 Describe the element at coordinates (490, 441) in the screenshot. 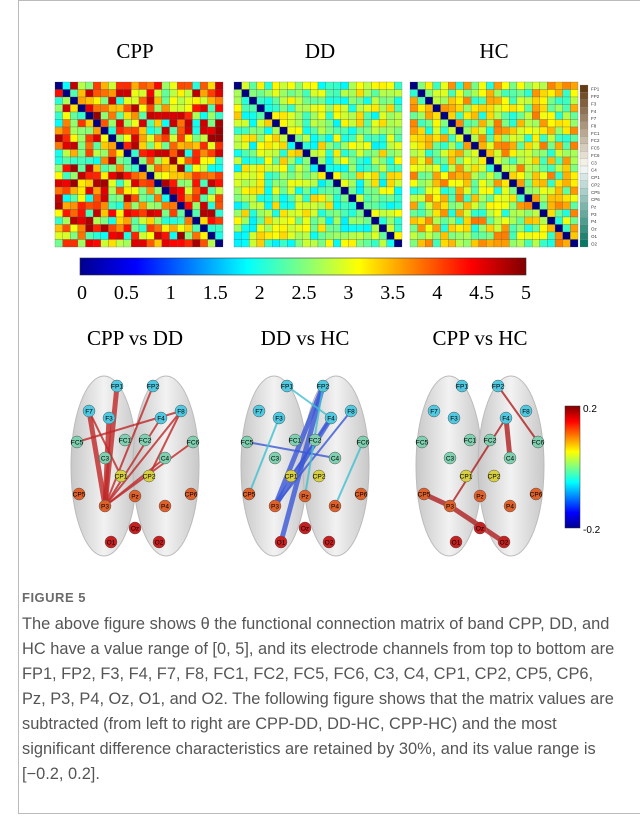

I see `electrode-label: FC2` at that location.